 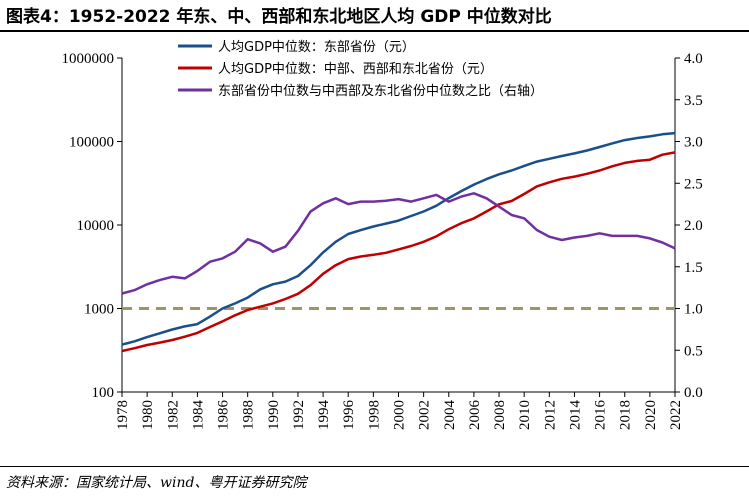 What do you see at coordinates (156, 483) in the screenshot?
I see `source-note: 资料来源：国家统计局、wind、粤开证券研究院` at bounding box center [156, 483].